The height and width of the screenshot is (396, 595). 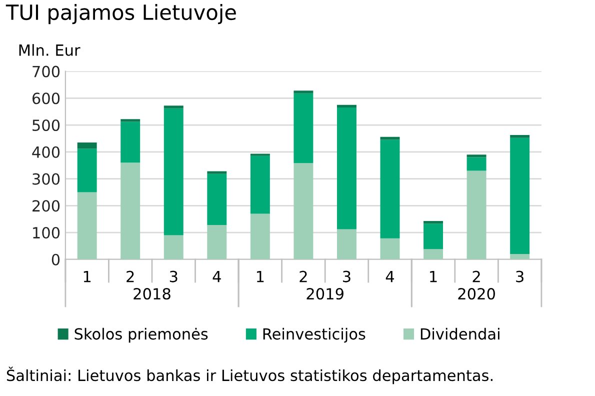 I want to click on text: 2018, so click(x=152, y=294).